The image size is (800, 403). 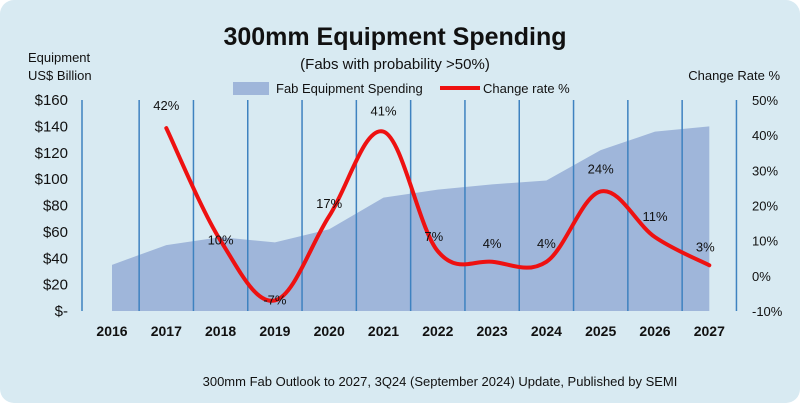 What do you see at coordinates (59, 57) in the screenshot?
I see `left-axis-title-line1: Equipment` at bounding box center [59, 57].